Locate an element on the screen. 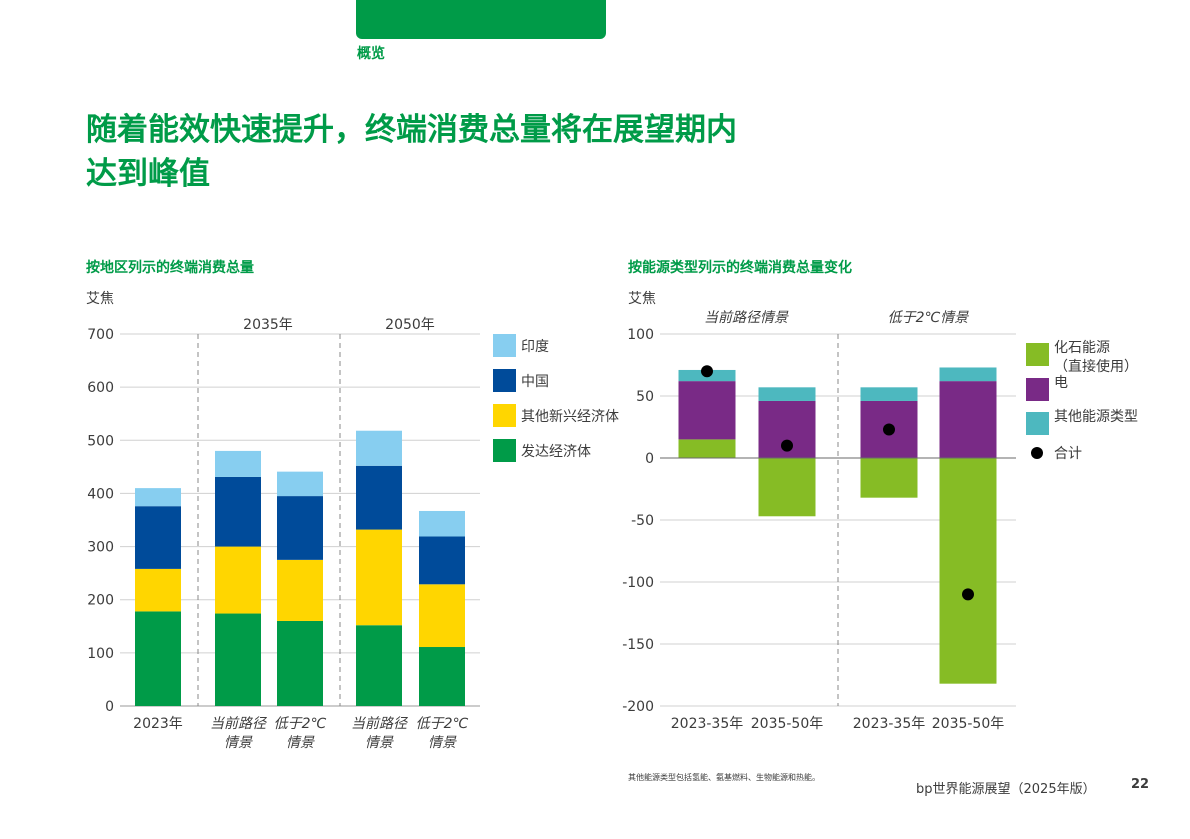 The image size is (1190, 839). section-tab is located at coordinates (481, 19).